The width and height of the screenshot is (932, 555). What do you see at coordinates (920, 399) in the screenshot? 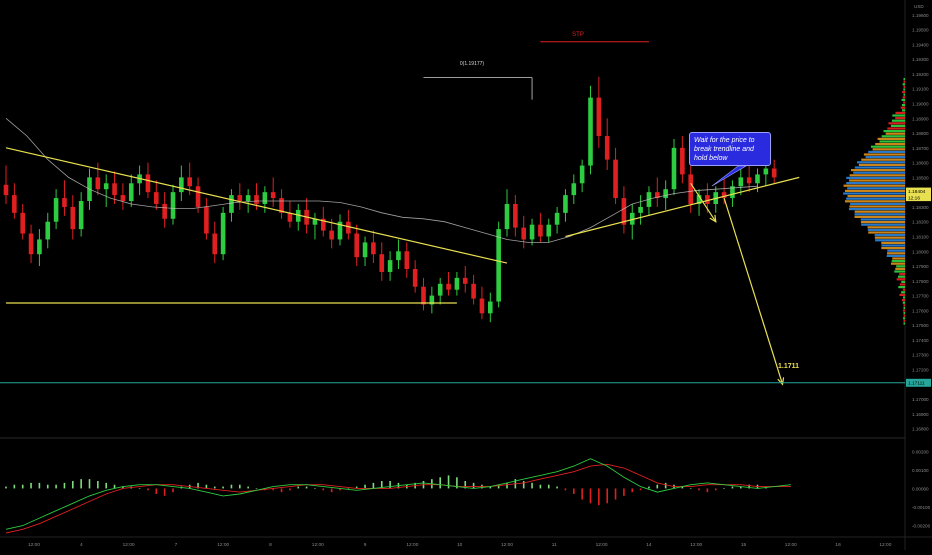
I see `price-tick-label: 1.17000` at bounding box center [920, 399].